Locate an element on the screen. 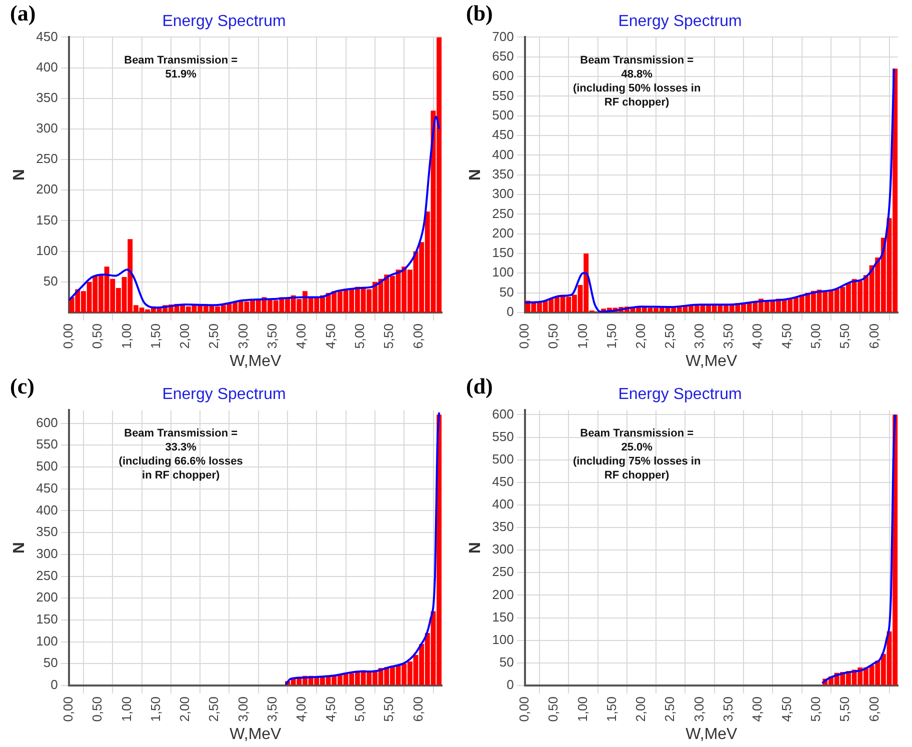  y-tick-label: 650 is located at coordinates (503, 56).